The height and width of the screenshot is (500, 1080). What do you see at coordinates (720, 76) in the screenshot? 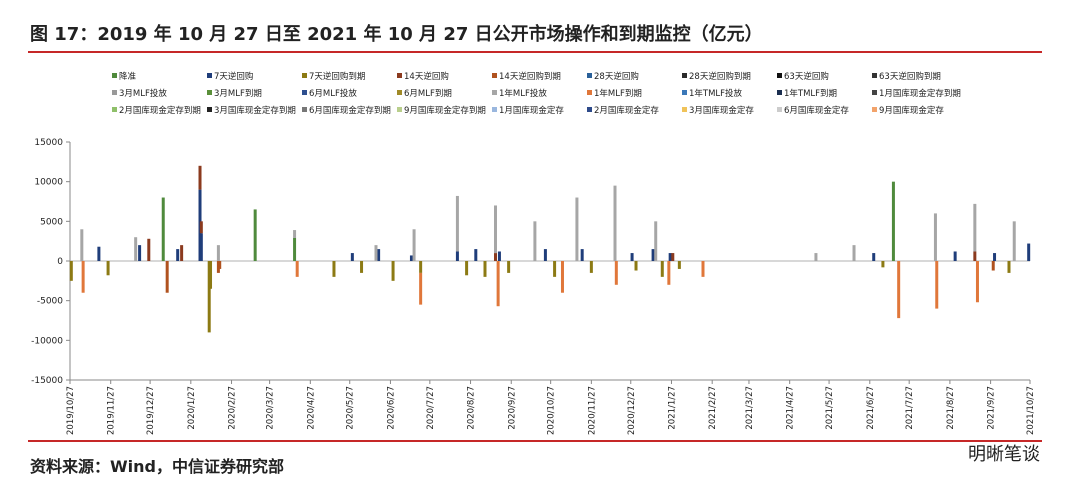
I see `legend-label: 28天逆回购到期` at bounding box center [720, 76].